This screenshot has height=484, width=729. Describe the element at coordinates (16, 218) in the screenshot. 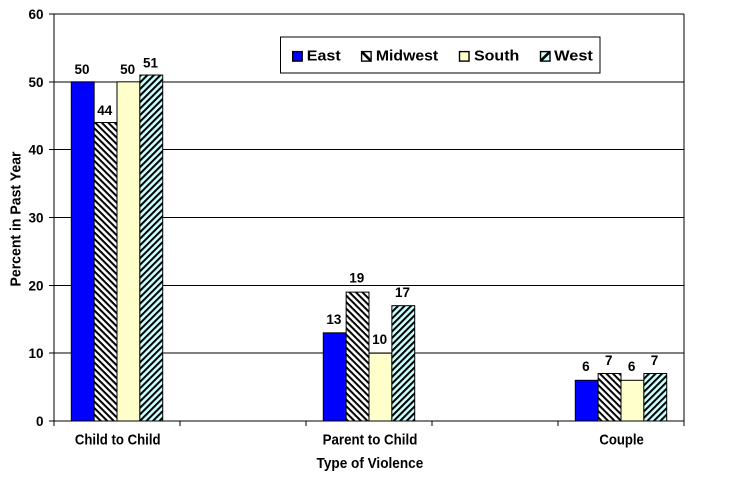

I see `svg-text: Percent in Past Year` at that location.